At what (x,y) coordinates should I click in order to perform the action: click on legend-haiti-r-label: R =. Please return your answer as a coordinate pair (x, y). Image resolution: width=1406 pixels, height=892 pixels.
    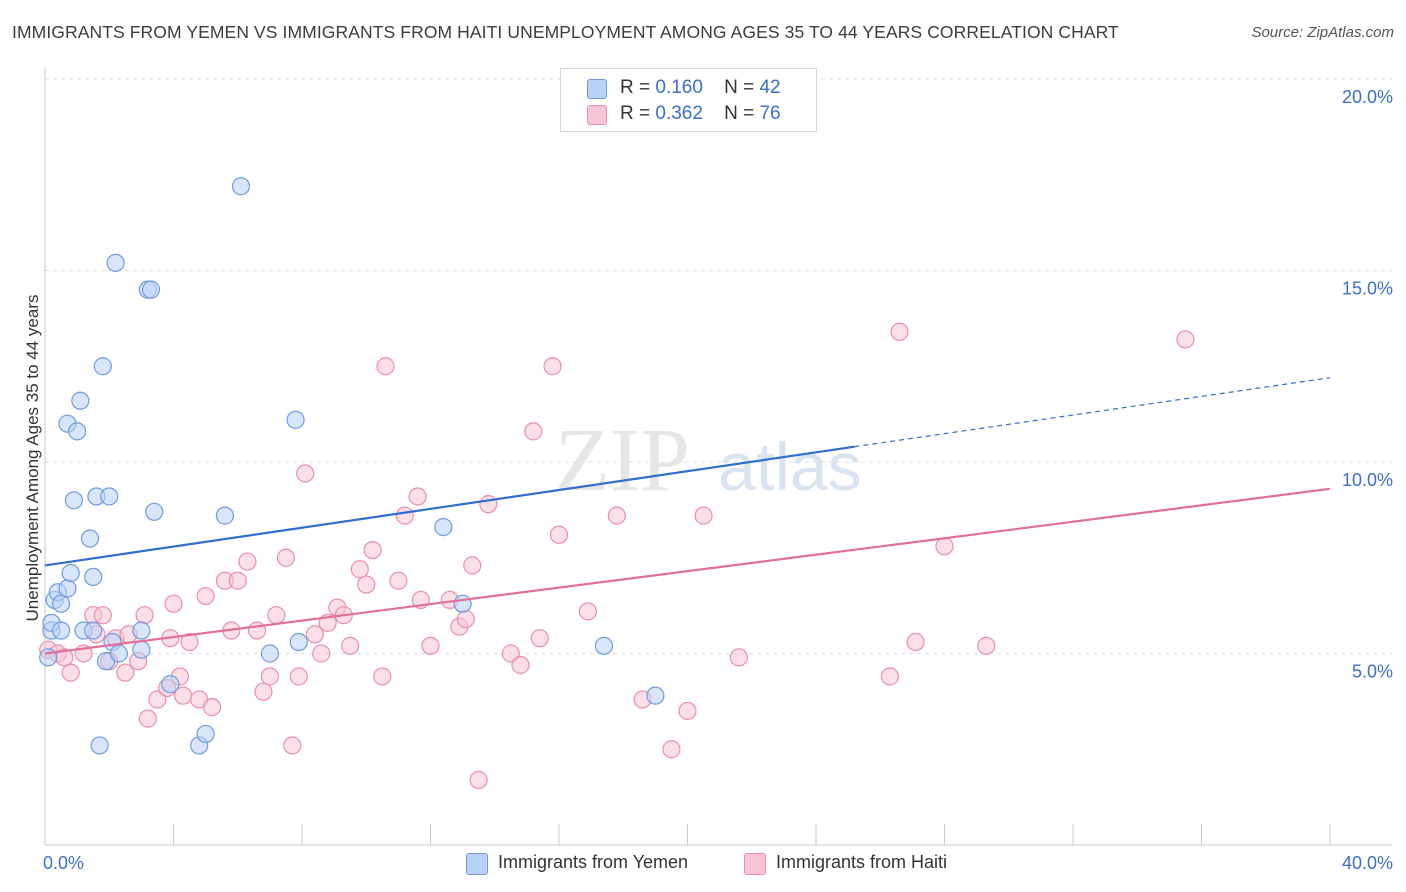
    Looking at the image, I should click on (635, 113).